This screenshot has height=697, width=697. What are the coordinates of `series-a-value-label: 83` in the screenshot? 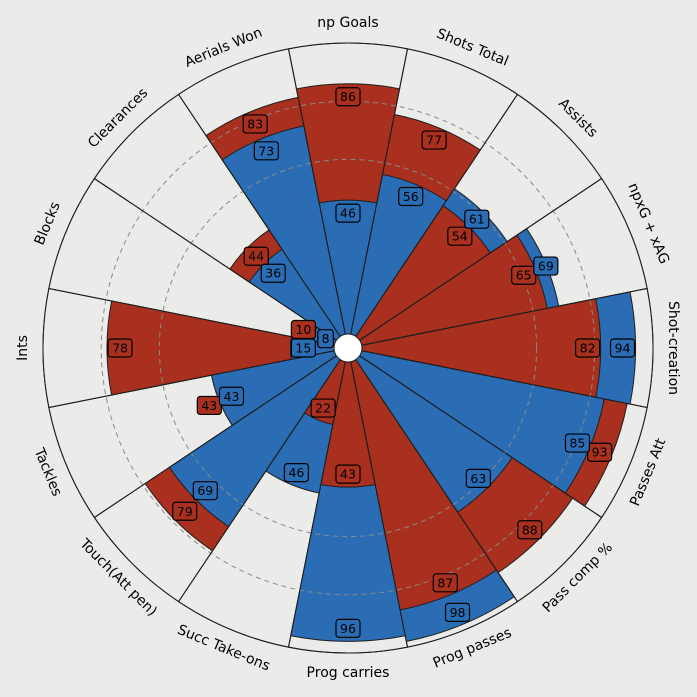 It's located at (255, 123).